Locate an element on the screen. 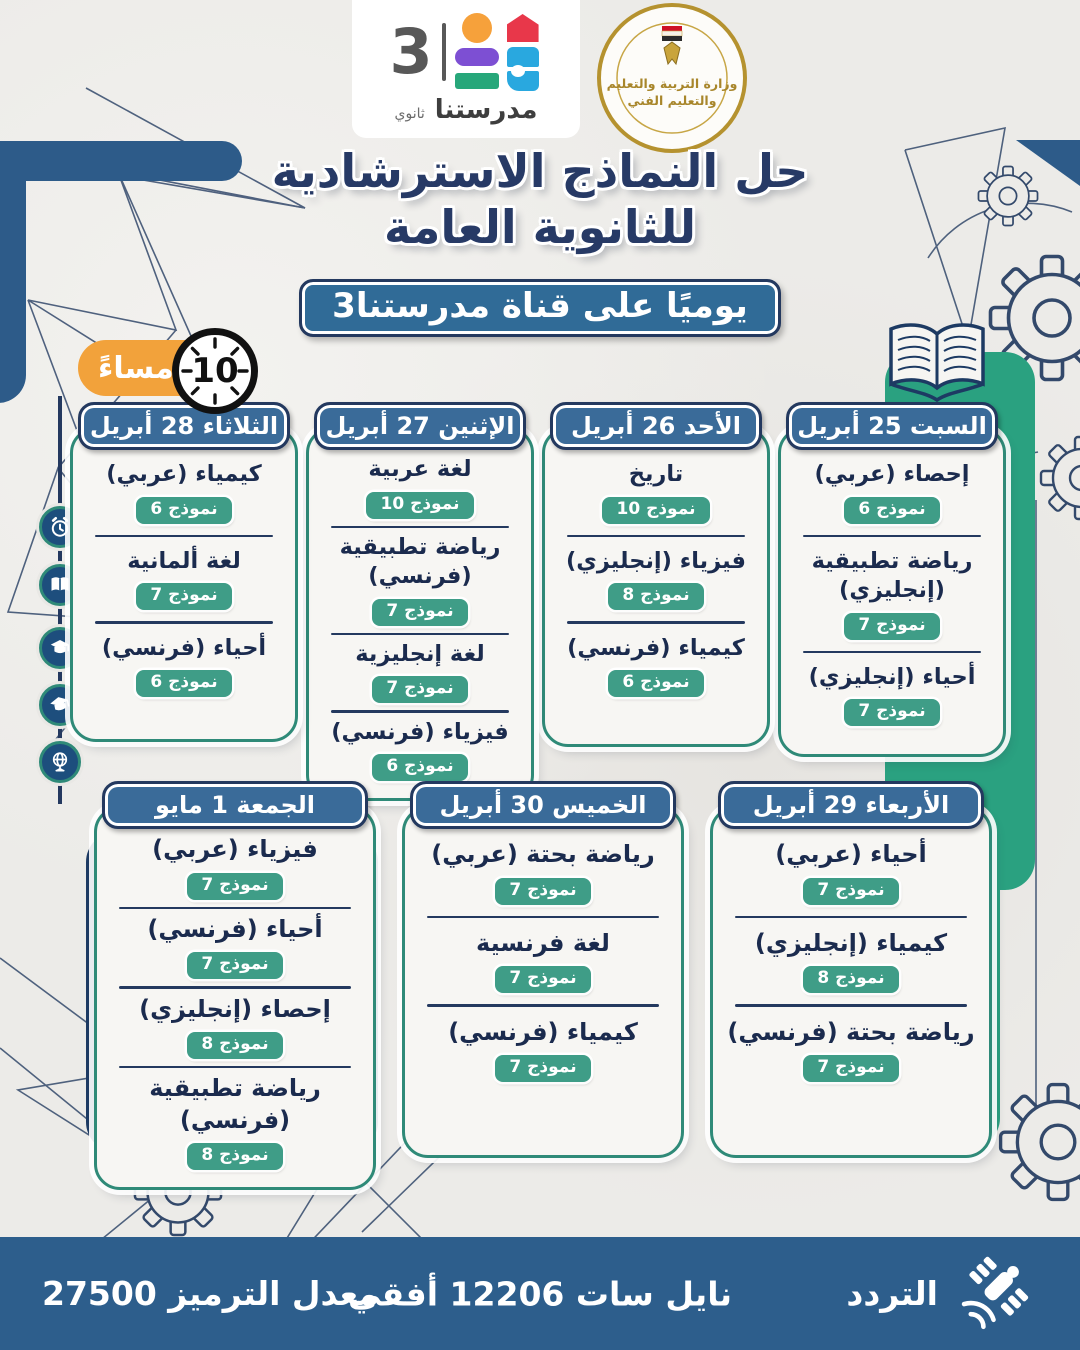 The height and width of the screenshot is (1350, 1080). brand-type: ثانوي is located at coordinates (409, 114).